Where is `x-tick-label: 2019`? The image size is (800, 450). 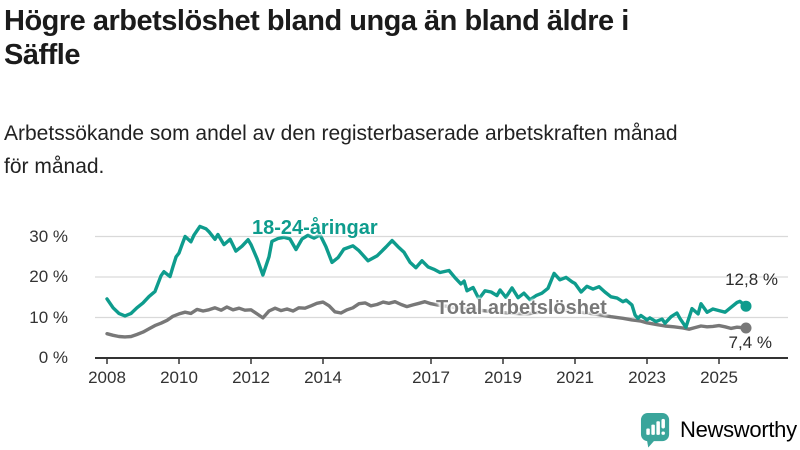
x-tick-label: 2019 is located at coordinates (503, 377).